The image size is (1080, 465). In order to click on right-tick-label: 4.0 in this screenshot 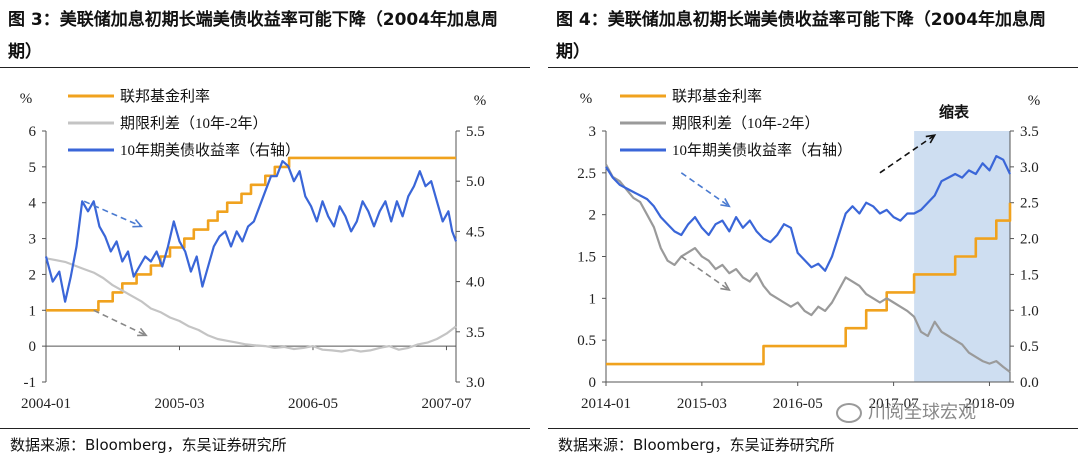, I will do `click(475, 283)`.